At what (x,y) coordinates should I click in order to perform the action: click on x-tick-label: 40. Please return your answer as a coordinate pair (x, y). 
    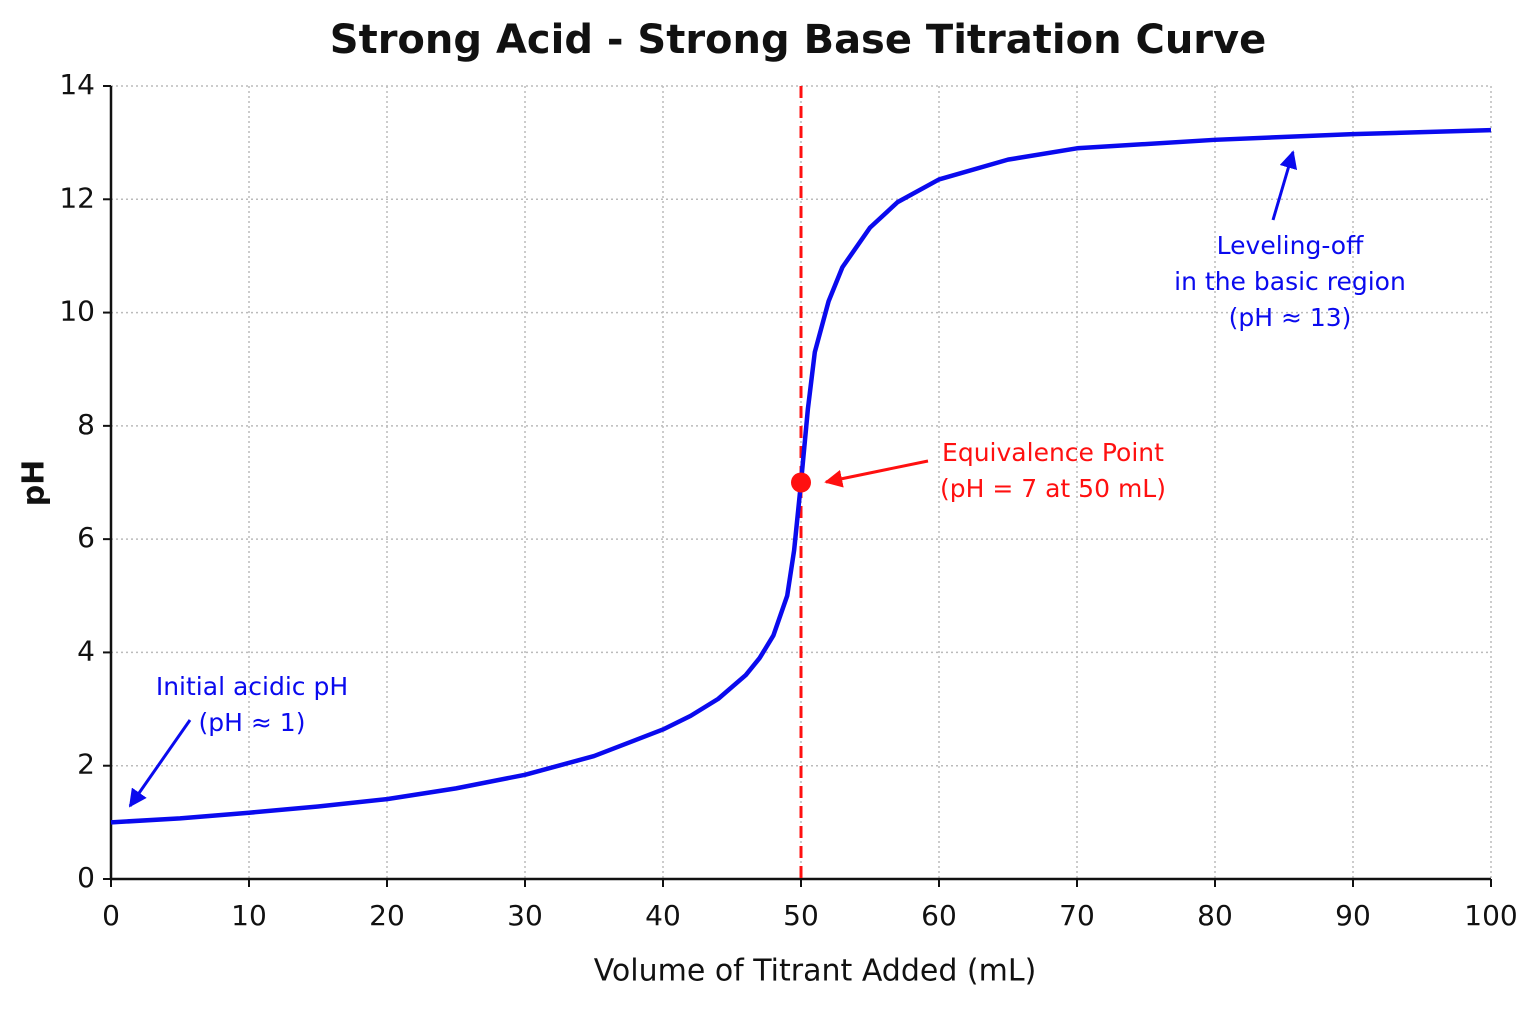
    Looking at the image, I should click on (663, 915).